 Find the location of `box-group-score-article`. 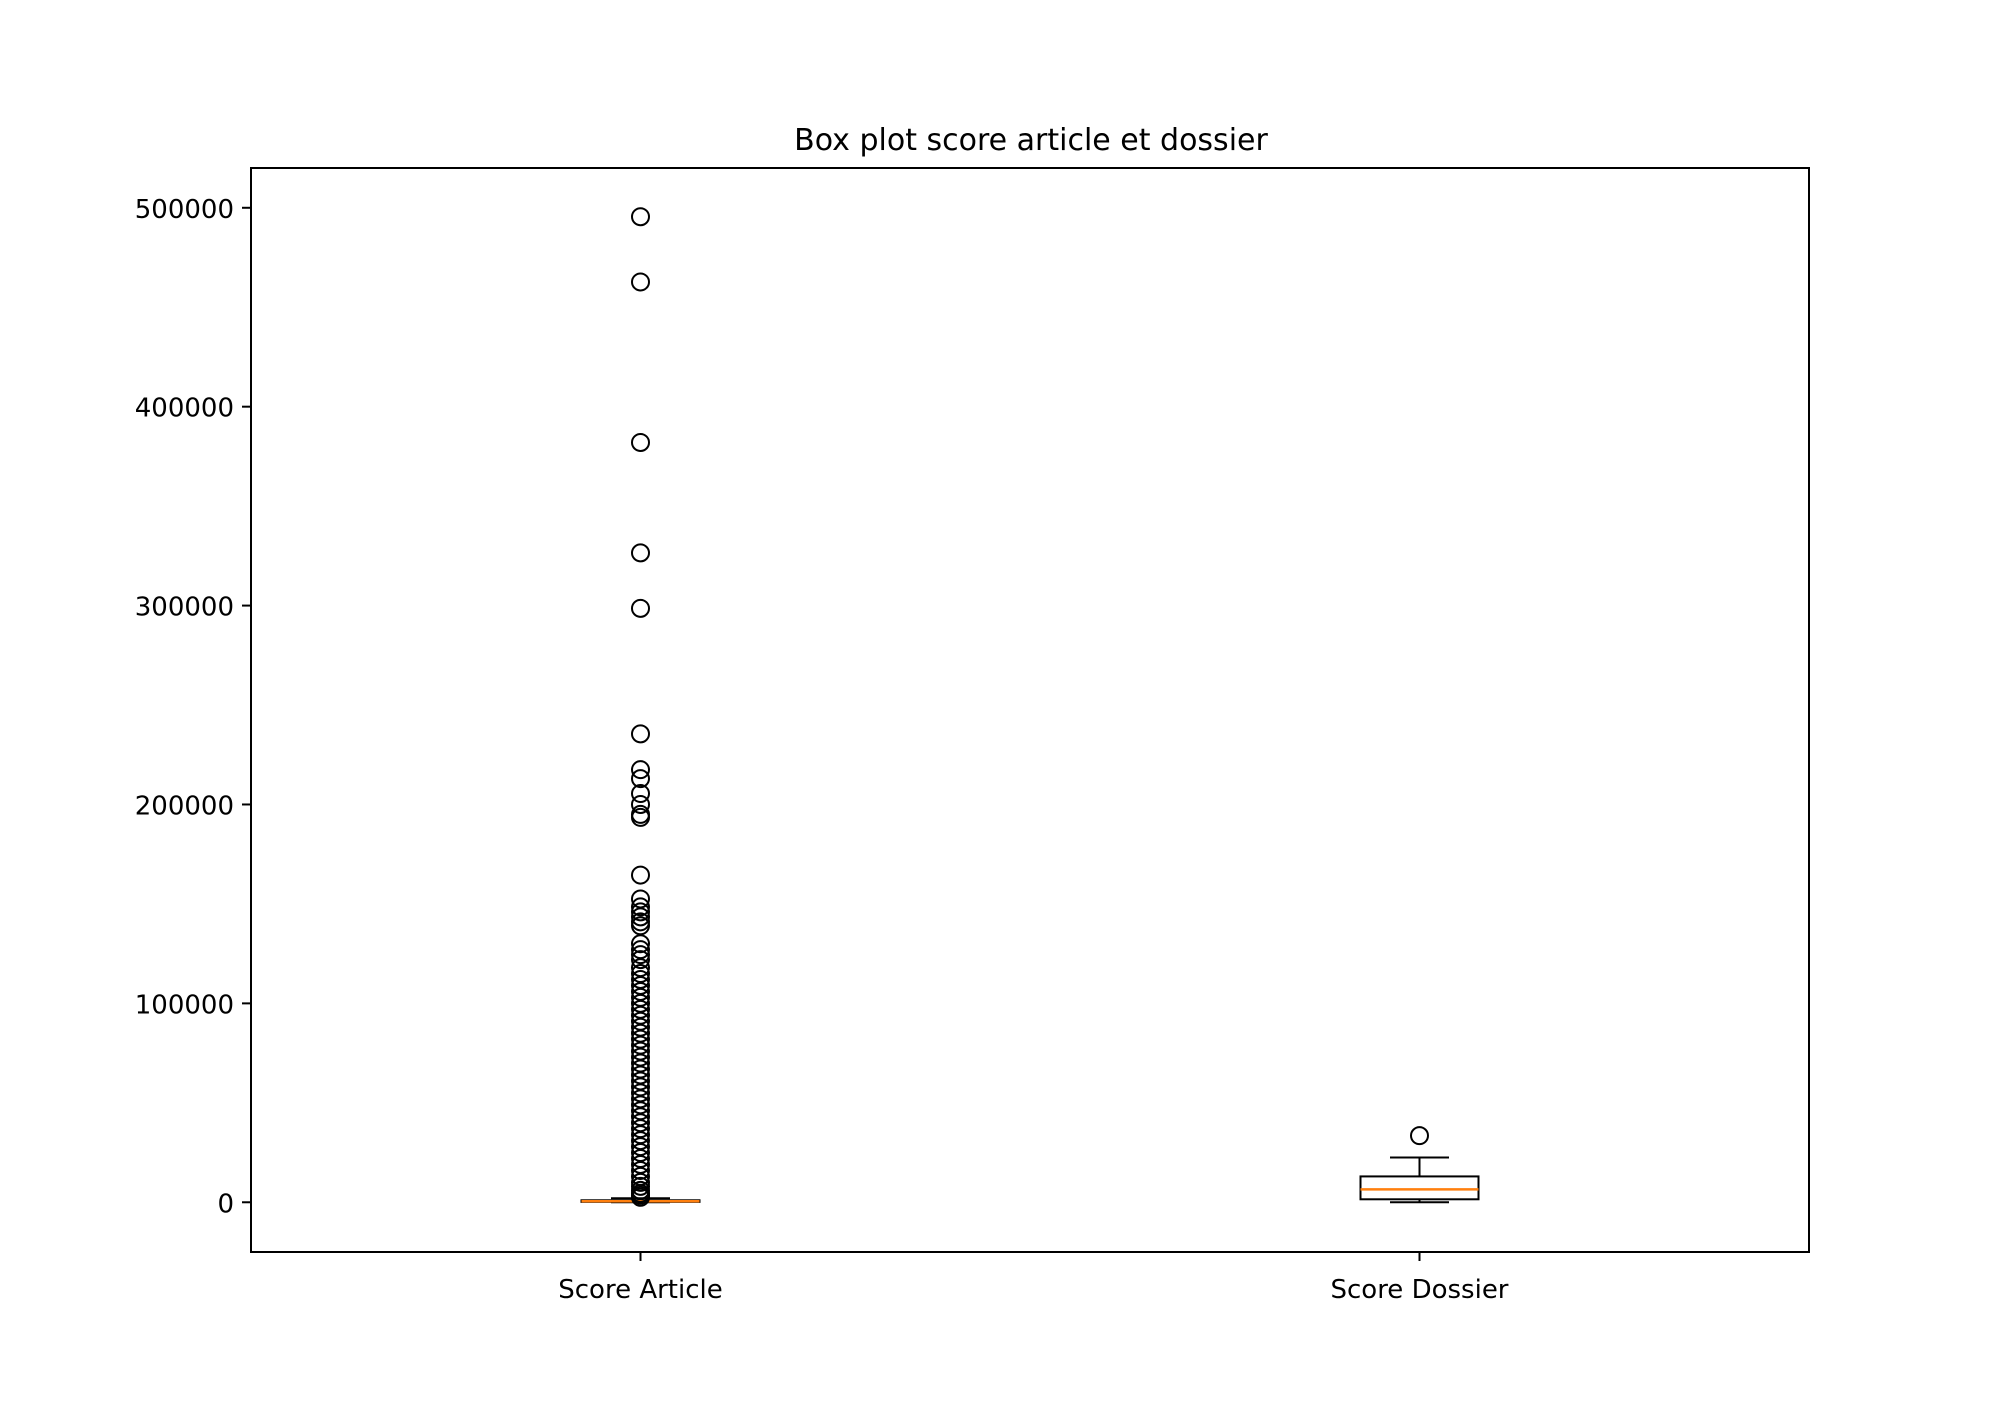

box-group-score-article is located at coordinates (640, 707).